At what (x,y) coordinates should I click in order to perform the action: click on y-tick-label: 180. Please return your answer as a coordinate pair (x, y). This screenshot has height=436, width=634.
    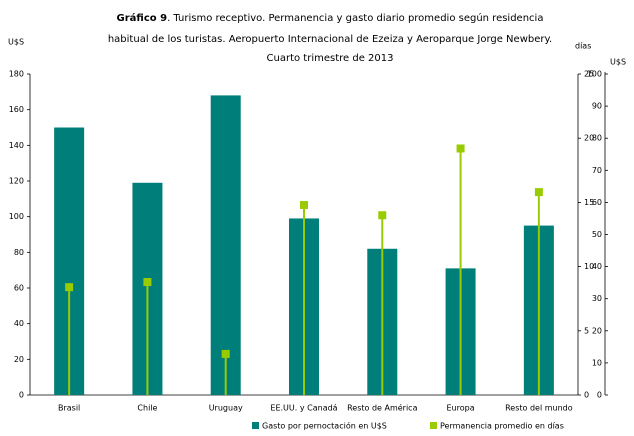
    Looking at the image, I should click on (16, 74).